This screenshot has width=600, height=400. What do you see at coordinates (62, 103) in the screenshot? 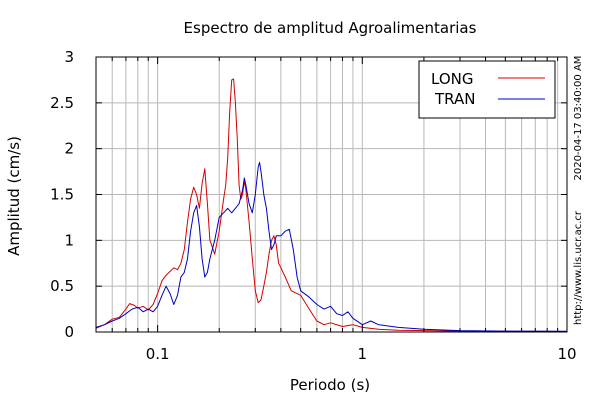
I see `y-tick-label: 2.5` at bounding box center [62, 103].